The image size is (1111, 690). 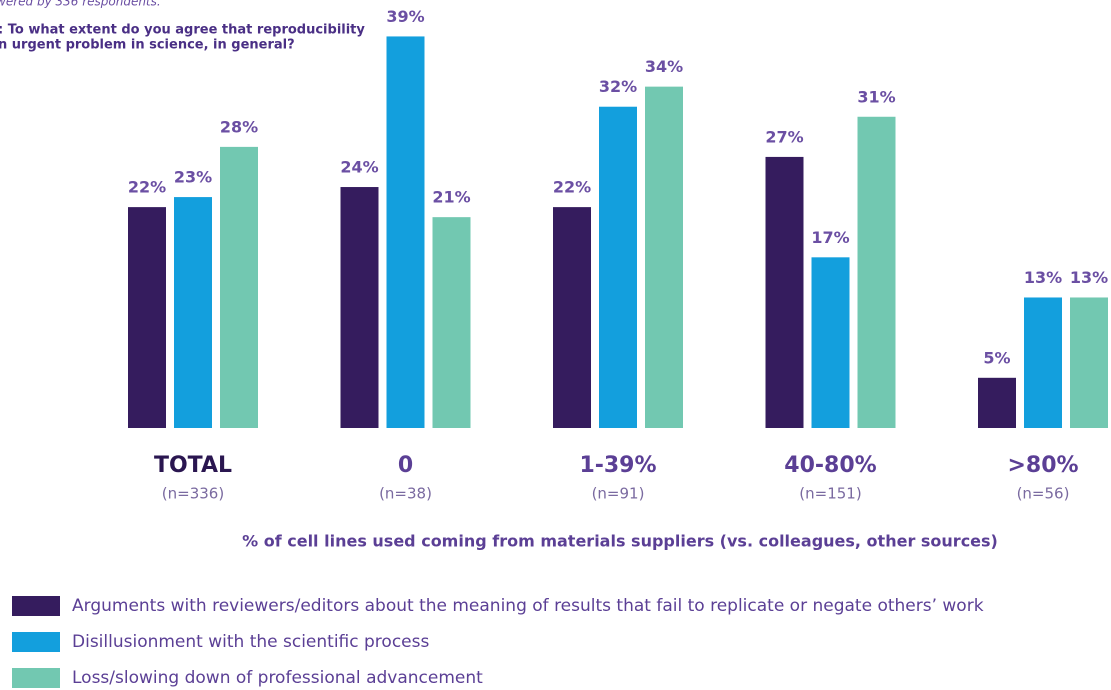 I want to click on value-label: 17%, so click(x=830, y=237).